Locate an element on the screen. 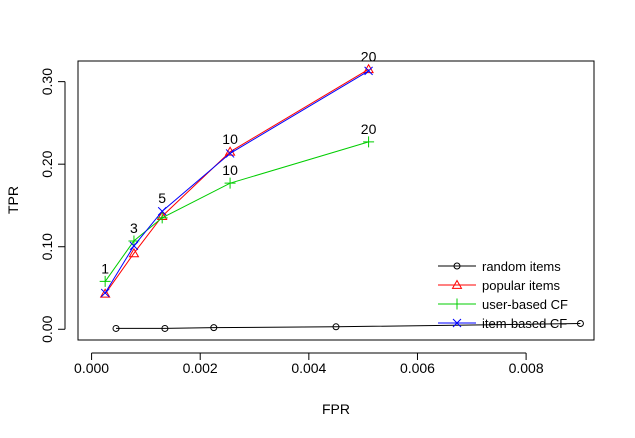 This screenshot has width=635, height=438. legend-item: user-based CF is located at coordinates (503, 304).